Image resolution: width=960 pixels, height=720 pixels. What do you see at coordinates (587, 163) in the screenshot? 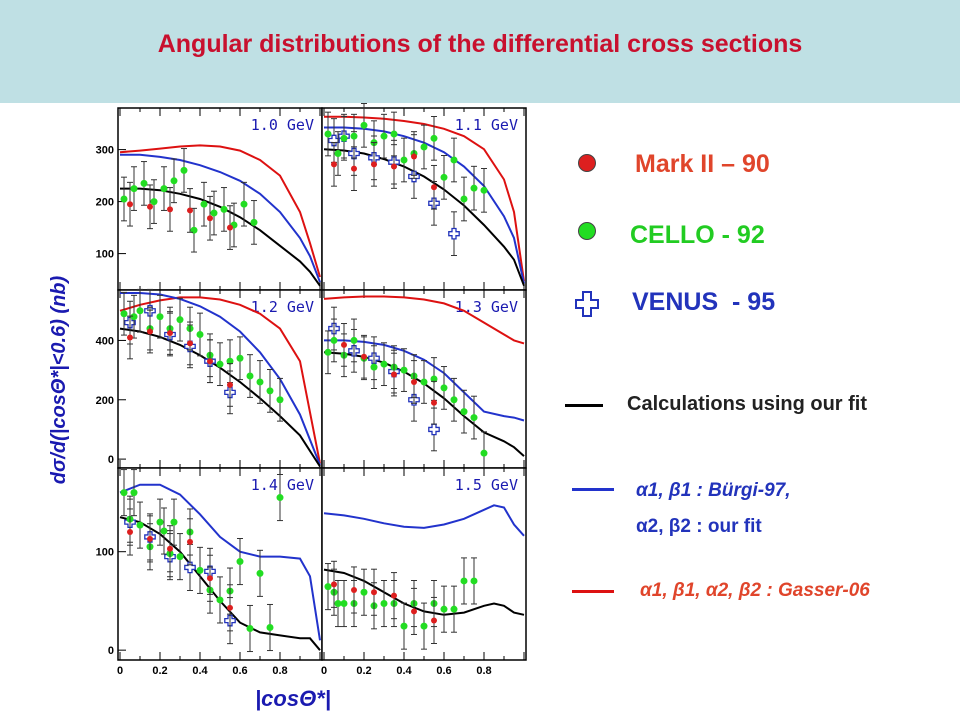
I see `mark2-marker` at bounding box center [587, 163].